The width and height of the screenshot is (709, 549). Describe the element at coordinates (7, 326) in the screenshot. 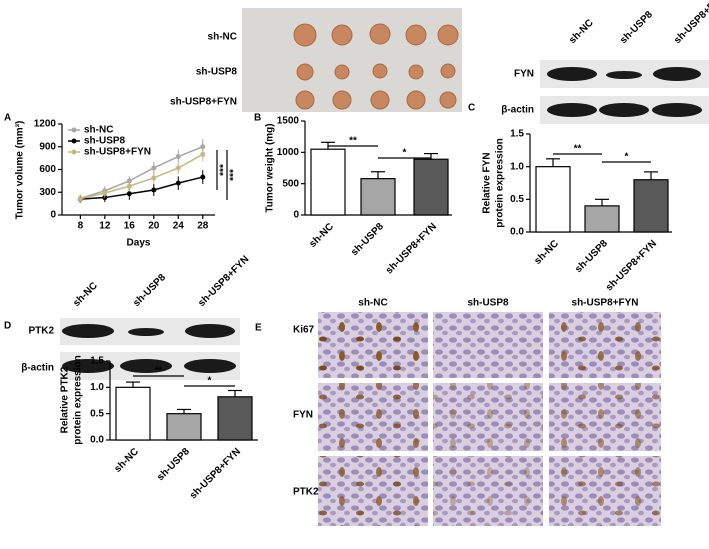

I see `panel-letter: D` at that location.